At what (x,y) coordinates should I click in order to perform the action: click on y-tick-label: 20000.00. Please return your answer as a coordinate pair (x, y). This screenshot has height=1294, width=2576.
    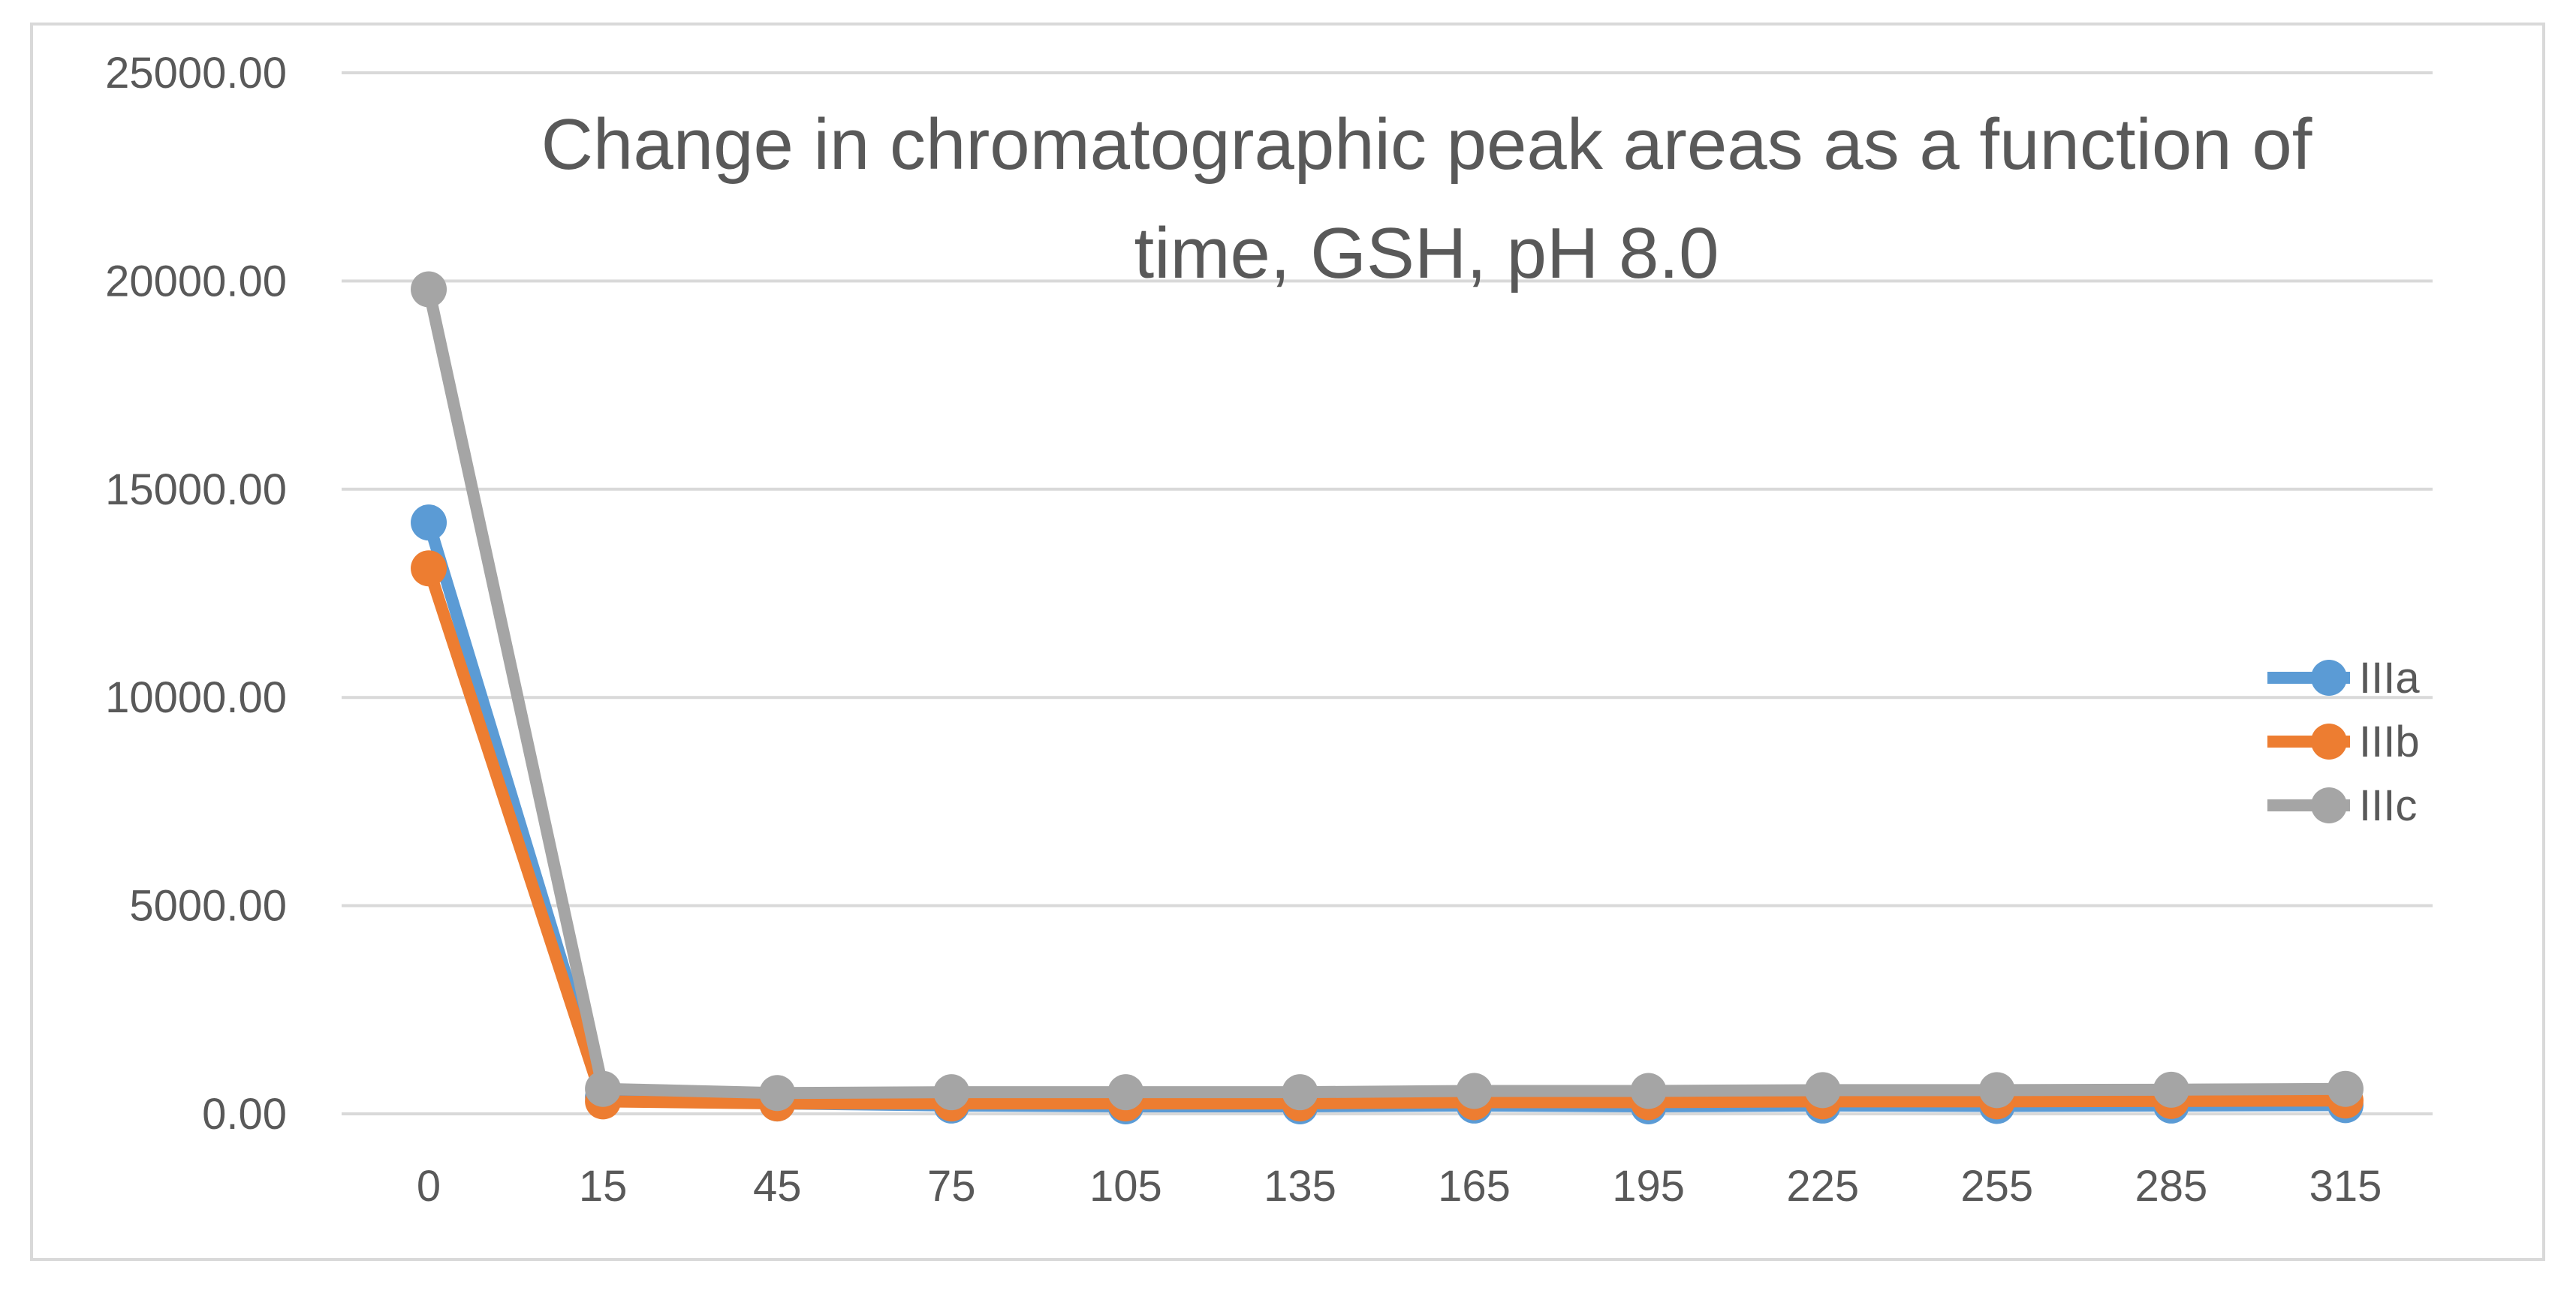
    Looking at the image, I should click on (196, 281).